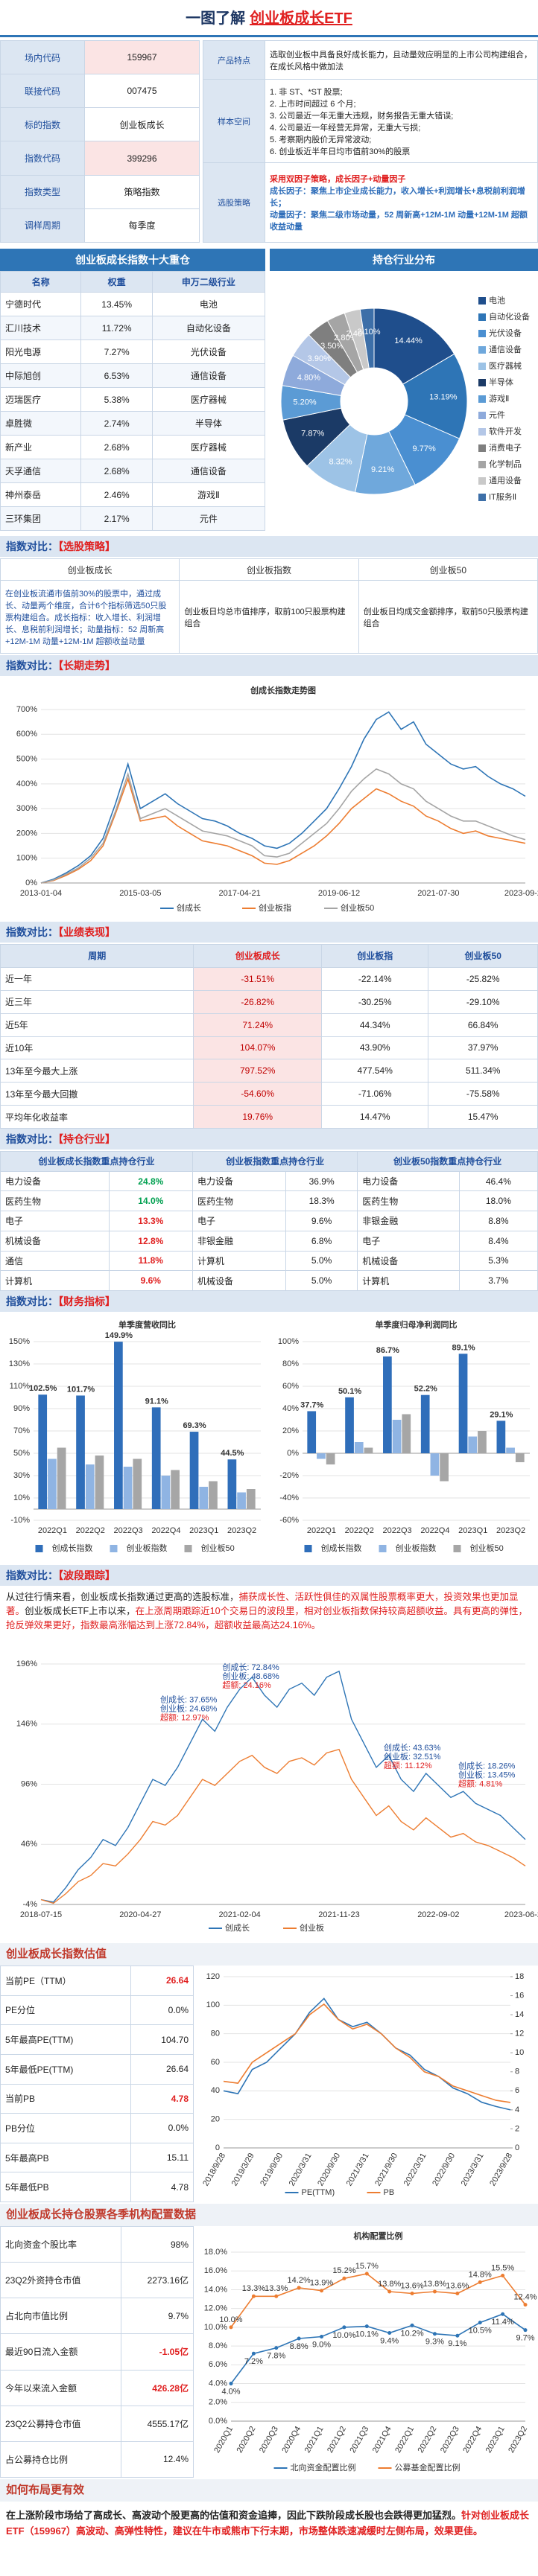 This screenshot has height=2576, width=538. What do you see at coordinates (434, 2342) in the screenshot?
I see `value-label: 9.3%` at bounding box center [434, 2342].